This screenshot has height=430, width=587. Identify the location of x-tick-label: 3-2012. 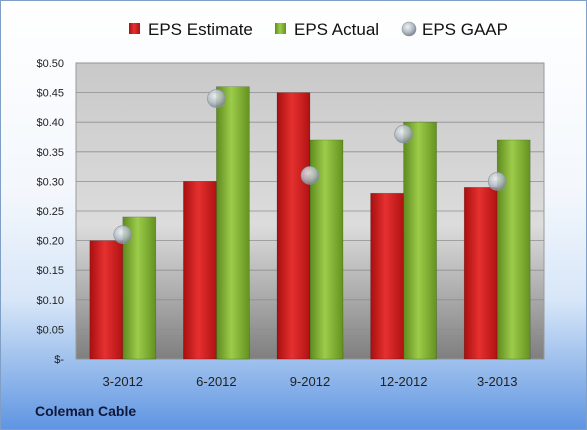
(123, 381).